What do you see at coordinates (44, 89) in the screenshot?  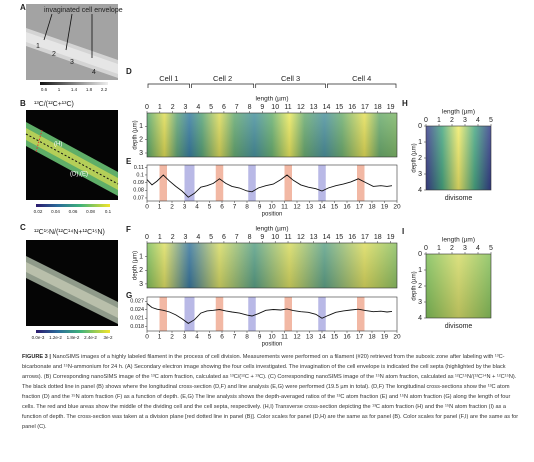 I see `colorbar-label: 0.6` at bounding box center [44, 89].